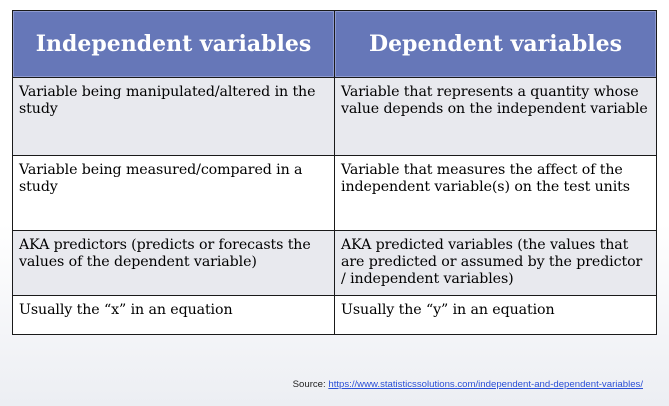 This screenshot has width=669, height=406. Describe the element at coordinates (310, 384) in the screenshot. I see `source-label: Source:` at that location.